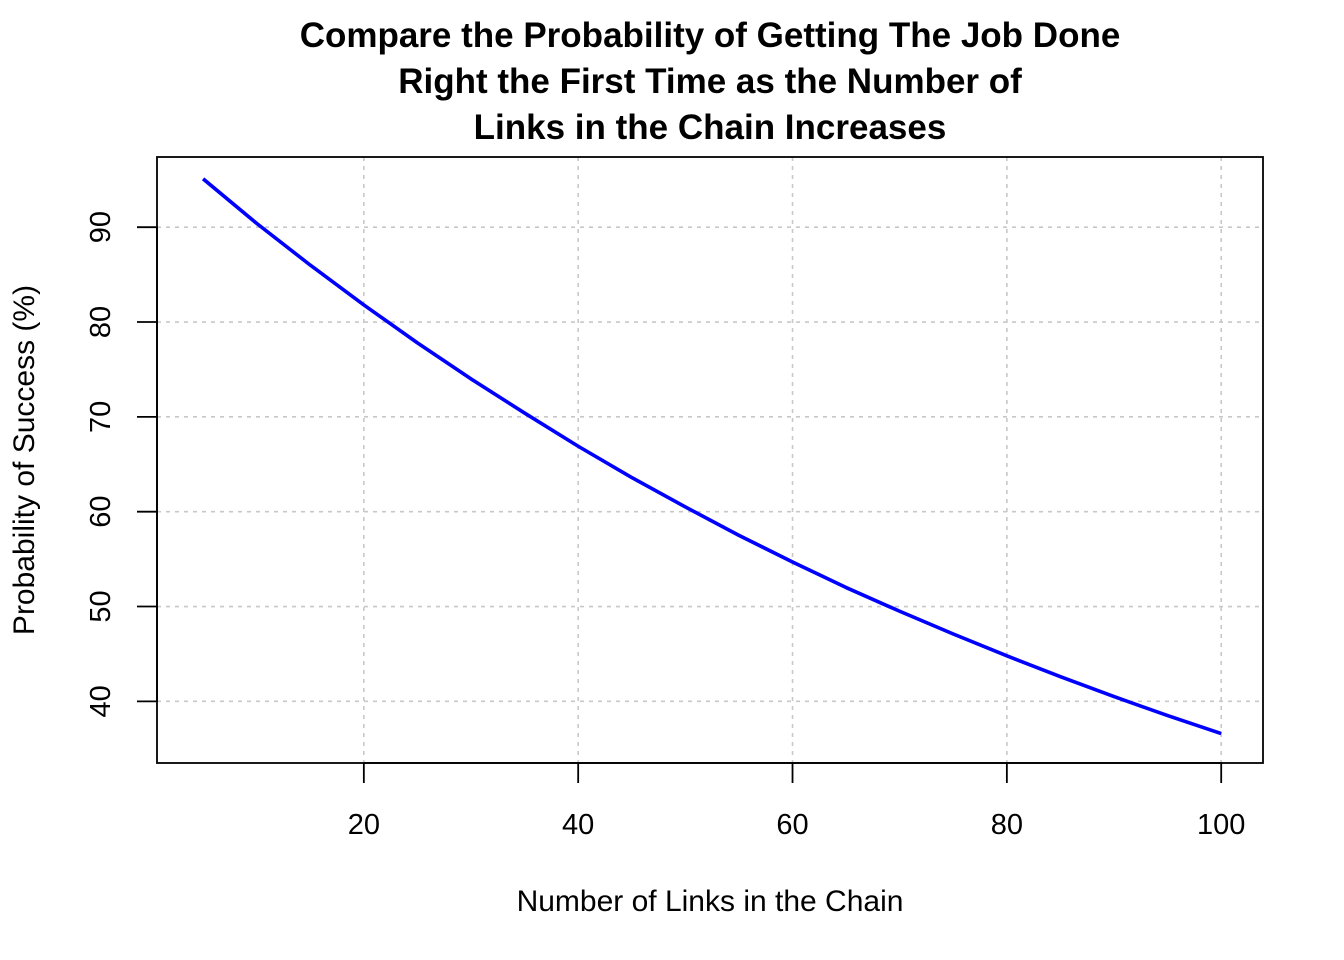  What do you see at coordinates (121, 464) in the screenshot?
I see `y-axis: 40 50 60 70 80 90` at bounding box center [121, 464].